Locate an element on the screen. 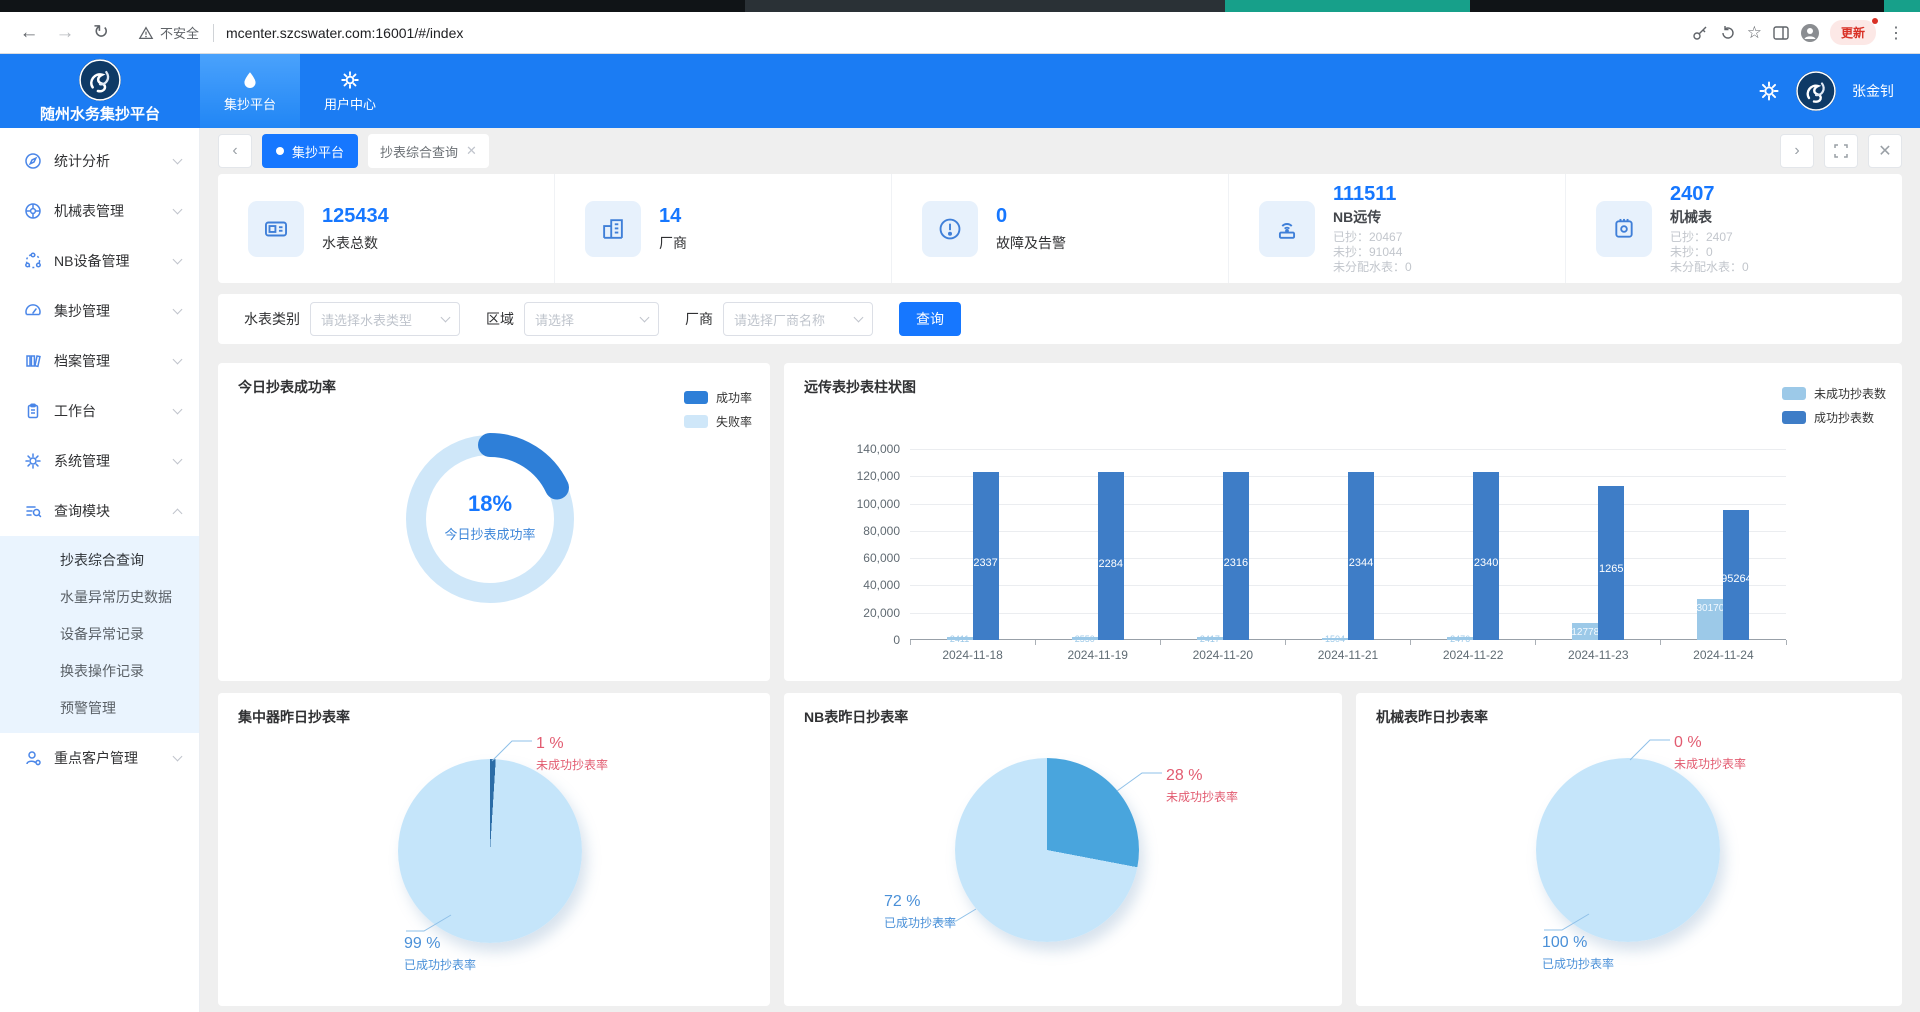 The width and height of the screenshot is (1920, 1012). stat-faults-alarms: 0 故障及告警 is located at coordinates (1059, 228).